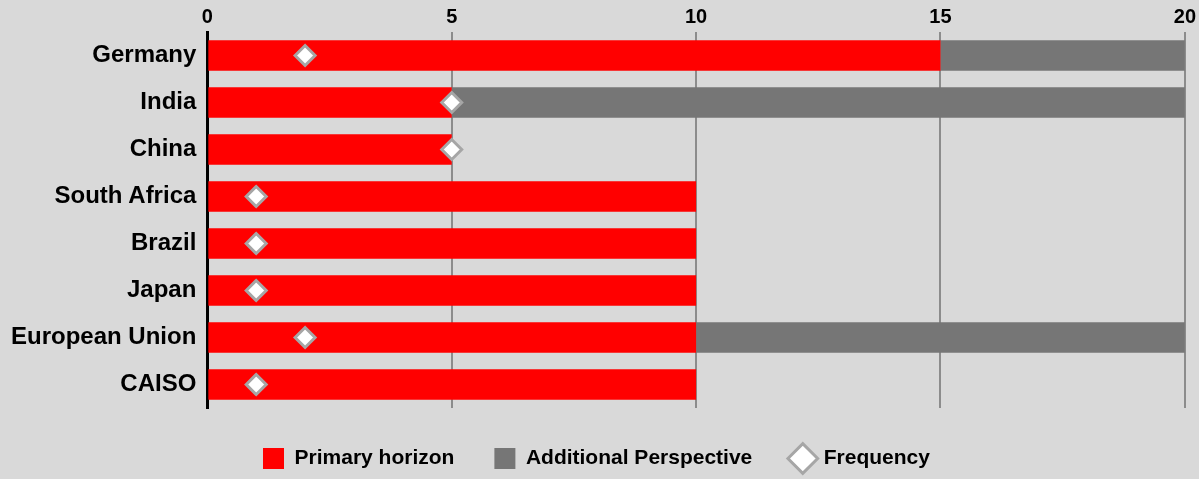 The width and height of the screenshot is (1199, 479). What do you see at coordinates (125, 195) in the screenshot?
I see `y-tick-label: South Africa` at bounding box center [125, 195].